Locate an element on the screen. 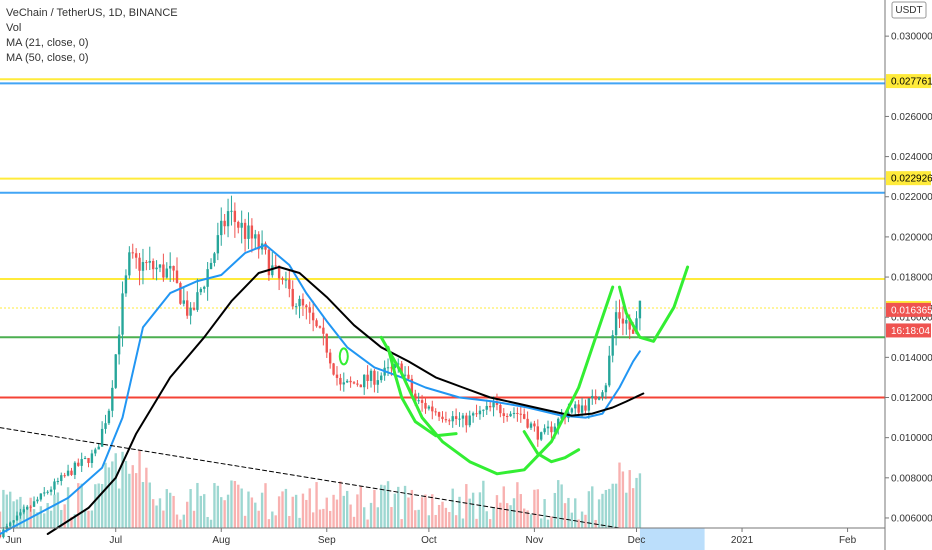 This screenshot has width=932, height=550. y-tick-label: 0.016000 is located at coordinates (911, 318).